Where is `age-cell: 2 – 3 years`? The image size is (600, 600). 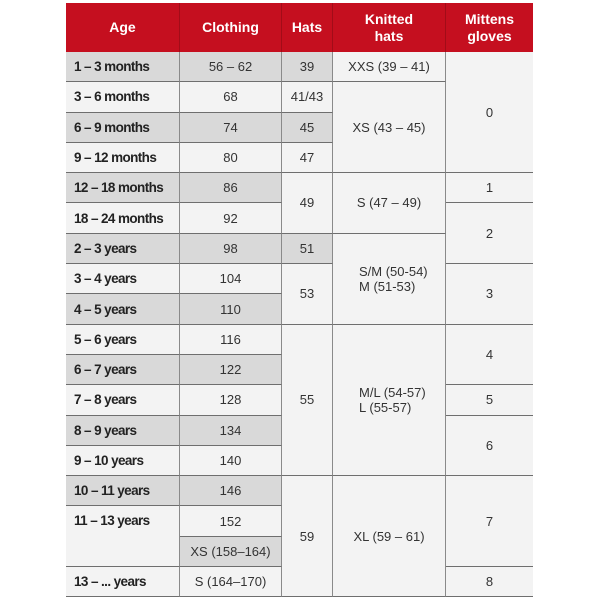 age-cell: 2 – 3 years is located at coordinates (123, 249).